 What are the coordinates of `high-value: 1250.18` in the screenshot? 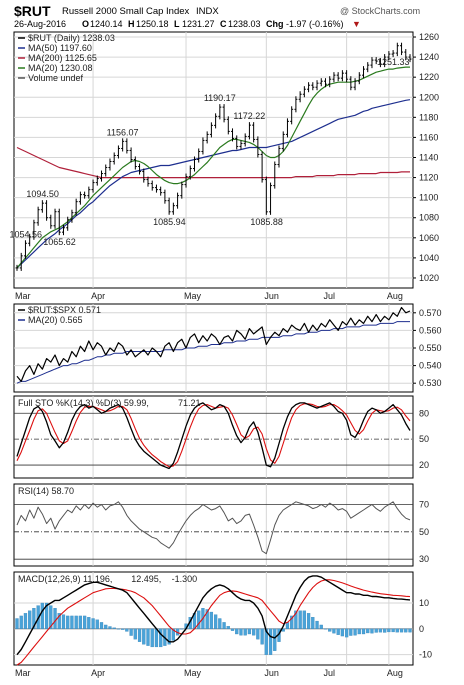 It's located at (152, 24).